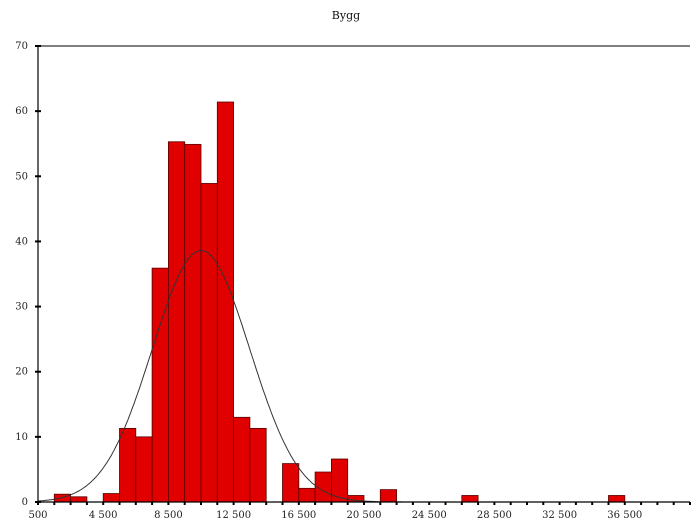 The height and width of the screenshot is (527, 692). Describe the element at coordinates (168, 515) in the screenshot. I see `x-tick-label: 8 500` at that location.